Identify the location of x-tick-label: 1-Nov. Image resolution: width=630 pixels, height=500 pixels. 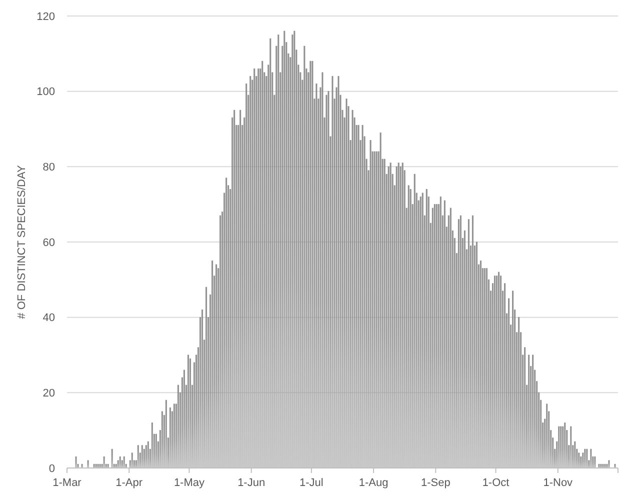
(558, 483).